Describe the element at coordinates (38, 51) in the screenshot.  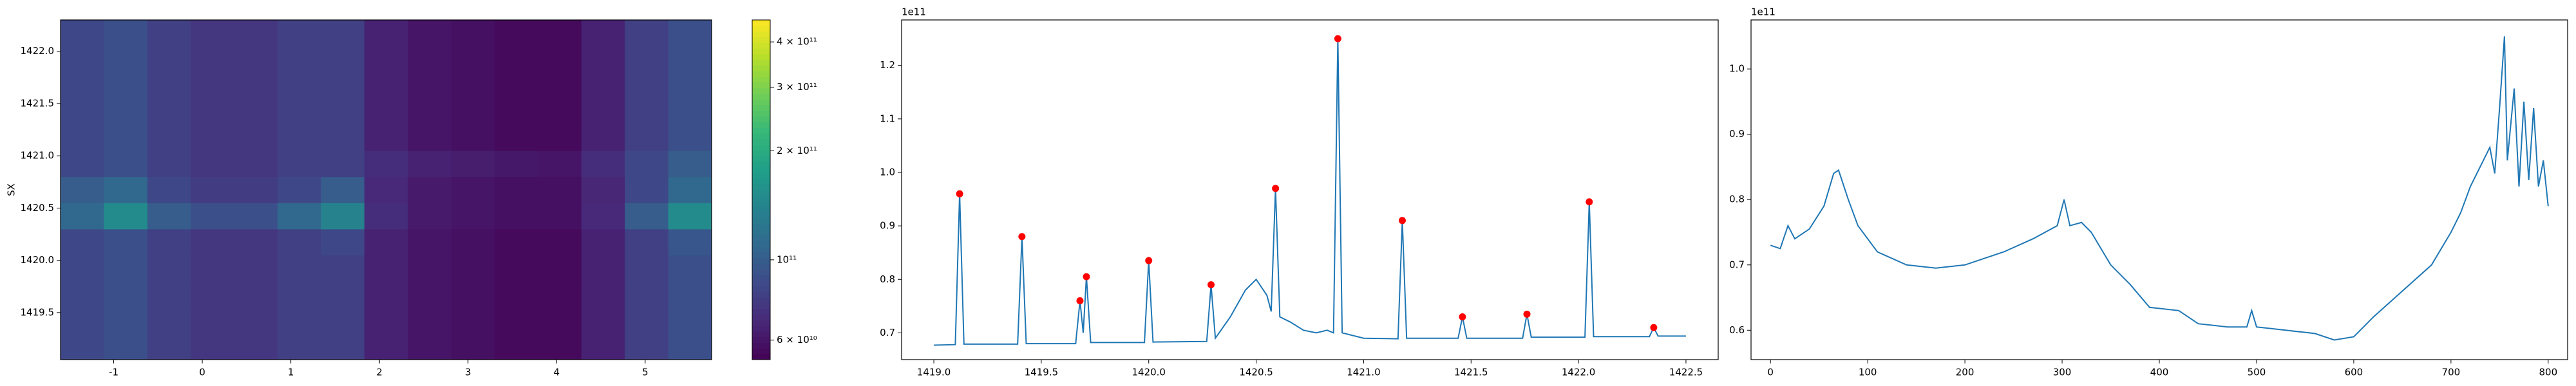
I see `y-tick-label: 1422.0` at that location.